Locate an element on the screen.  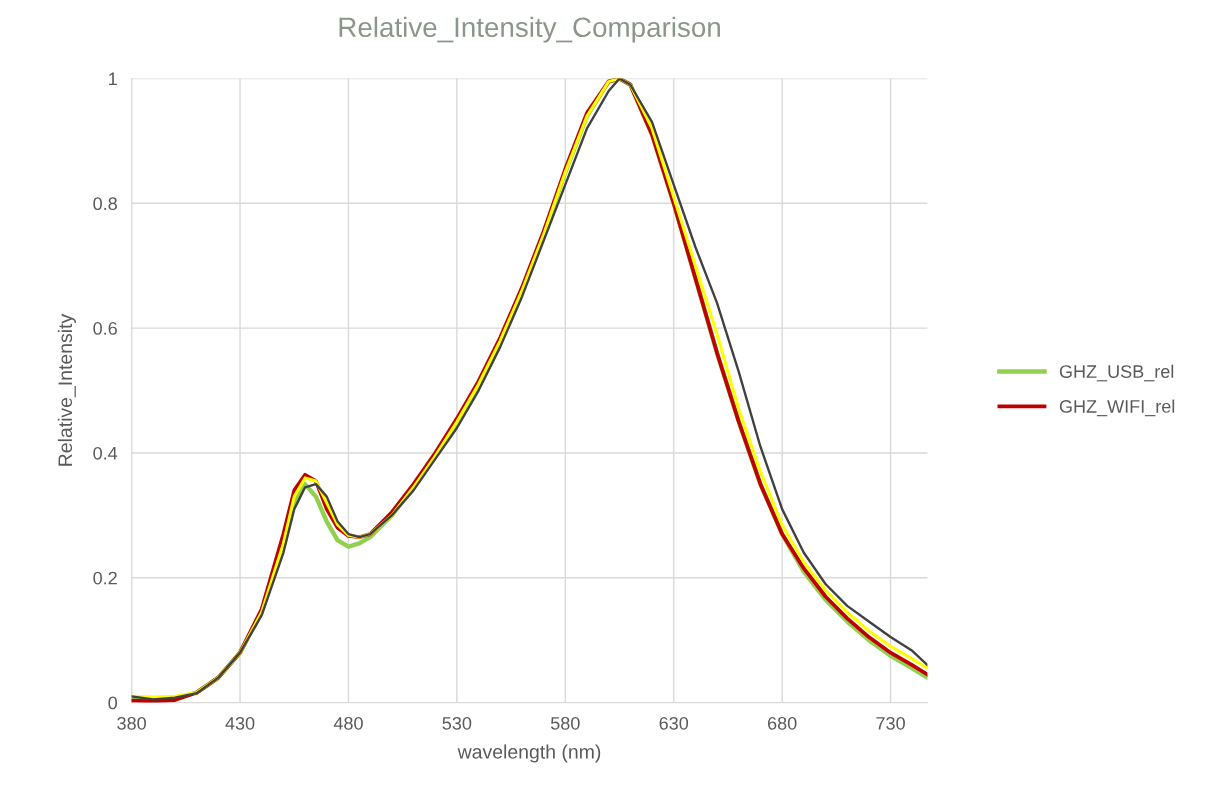
x-tick-label: 580 is located at coordinates (565, 723).